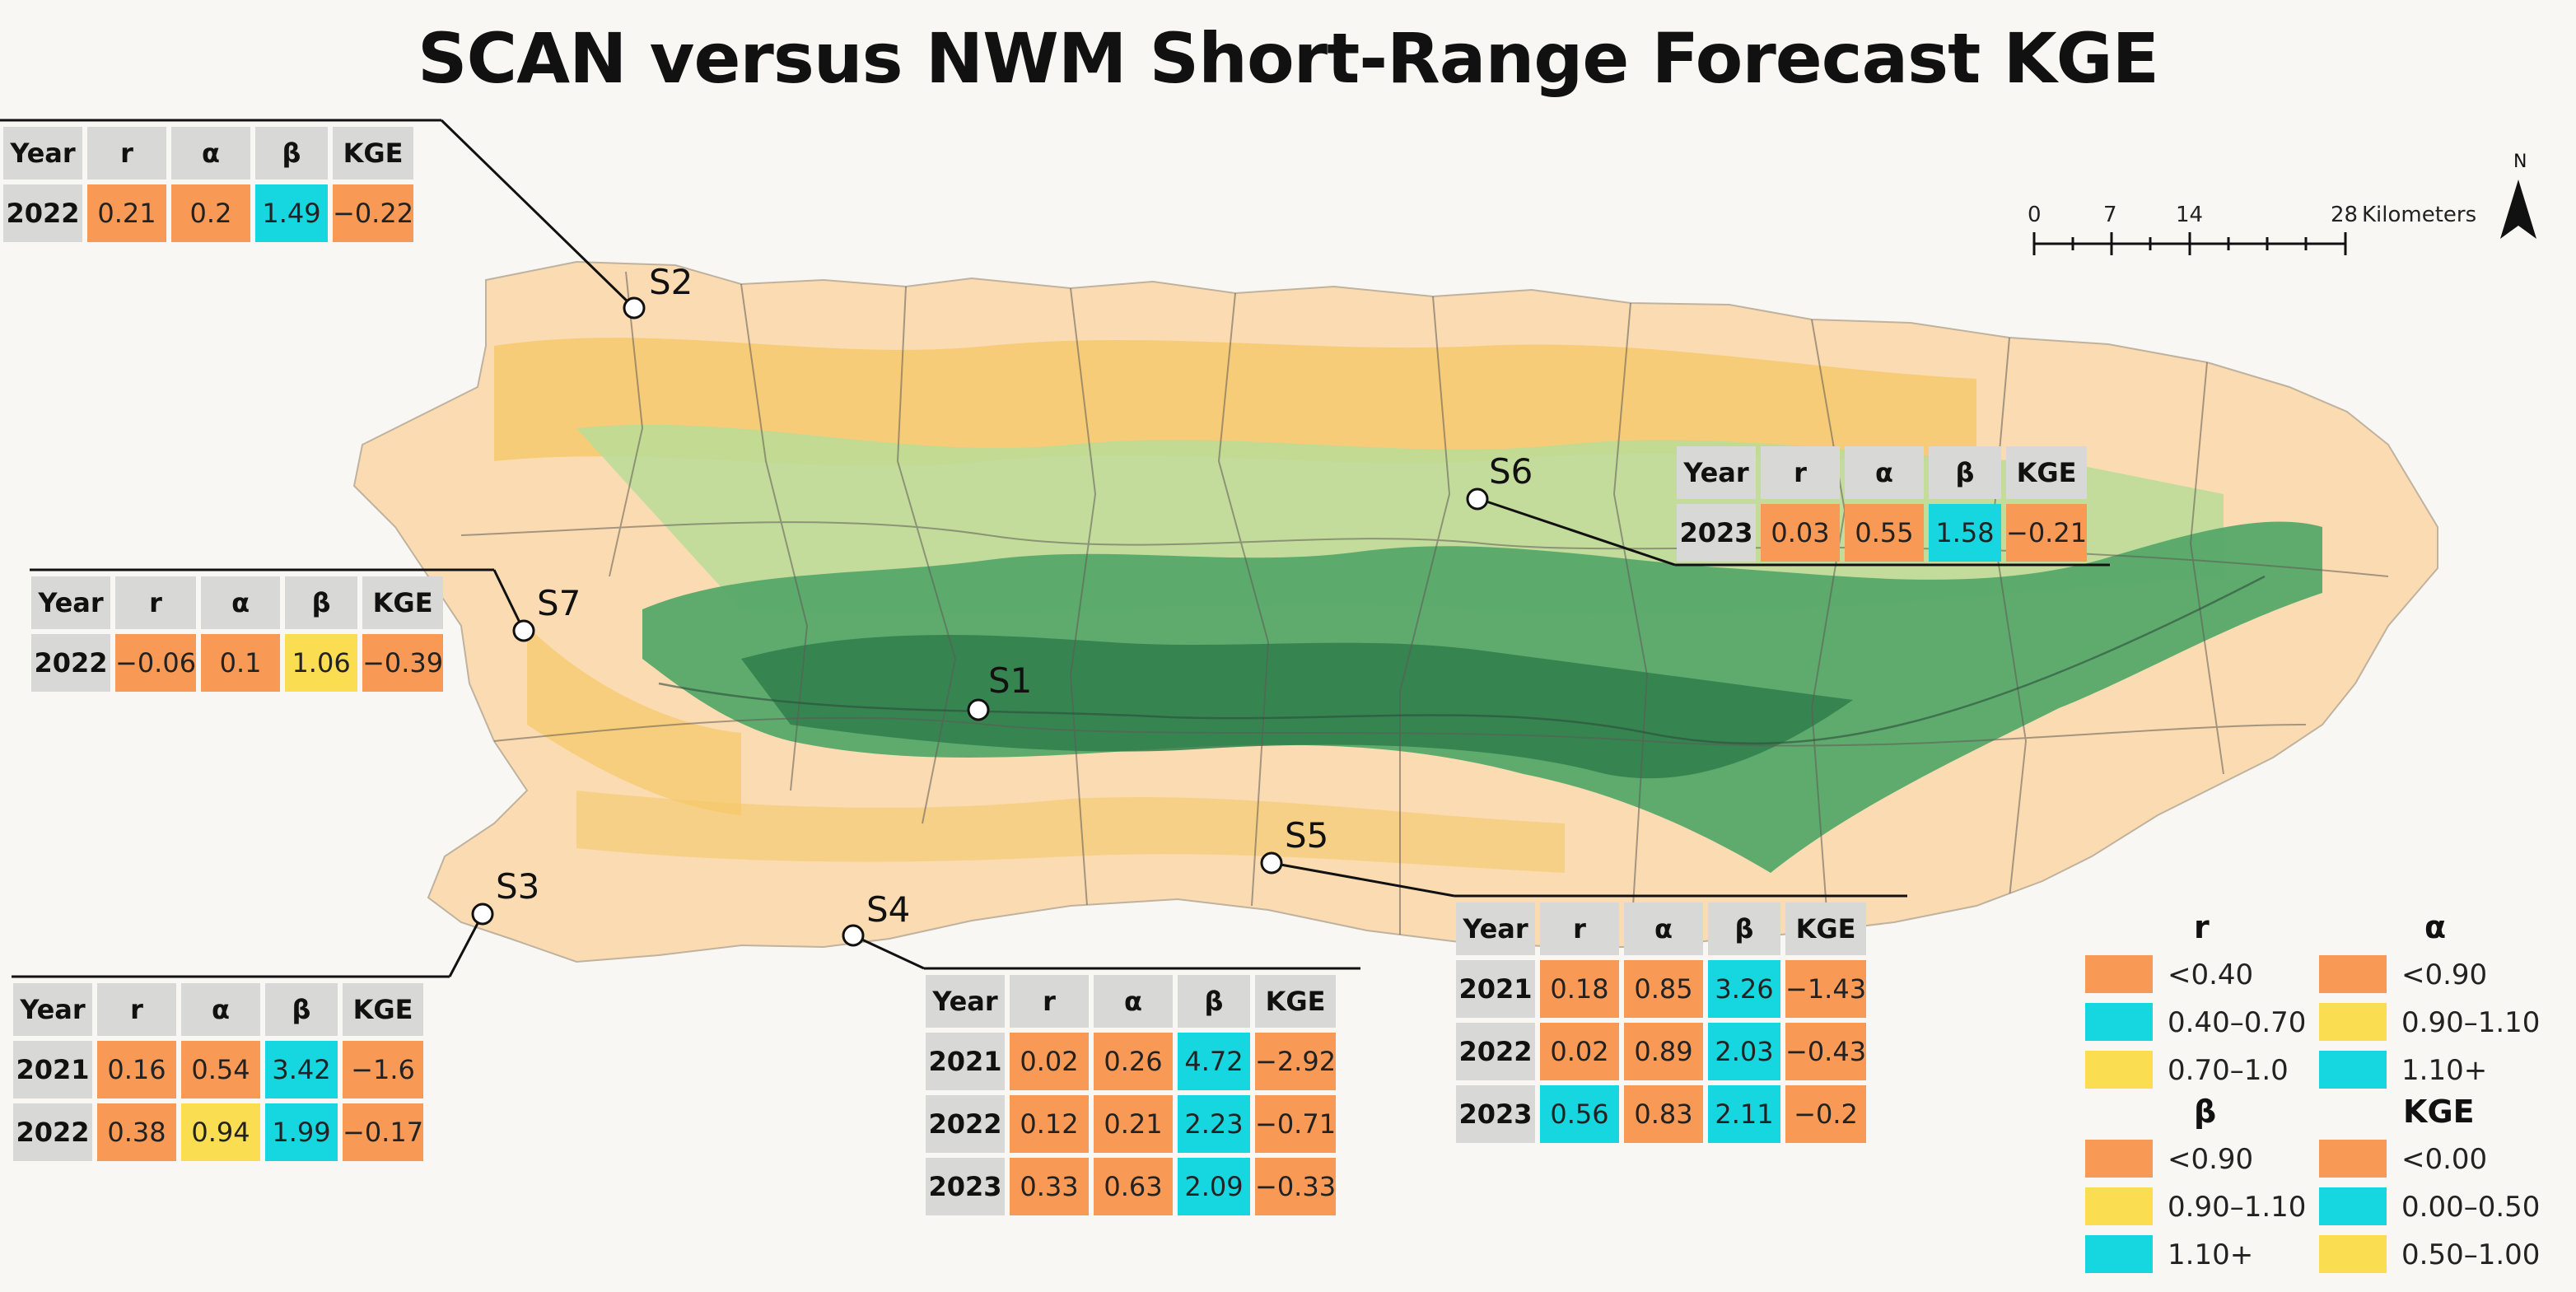  I want to click on legend-label: 0.50–1.00, so click(2471, 1254).